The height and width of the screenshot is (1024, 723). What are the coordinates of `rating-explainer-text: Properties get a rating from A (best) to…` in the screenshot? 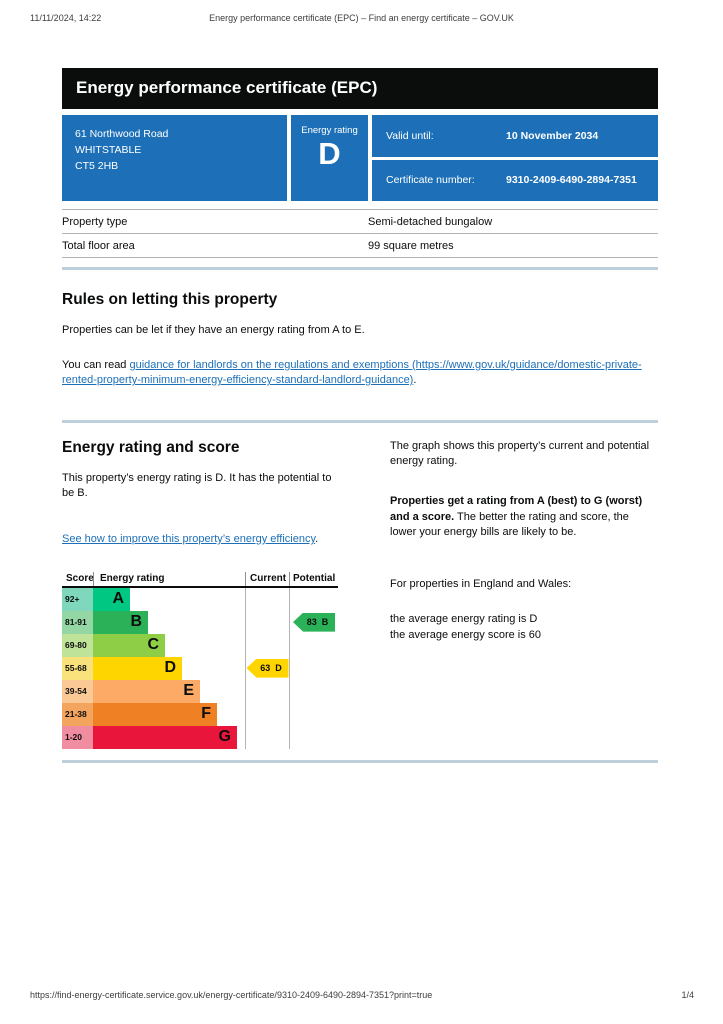 It's located at (524, 517).